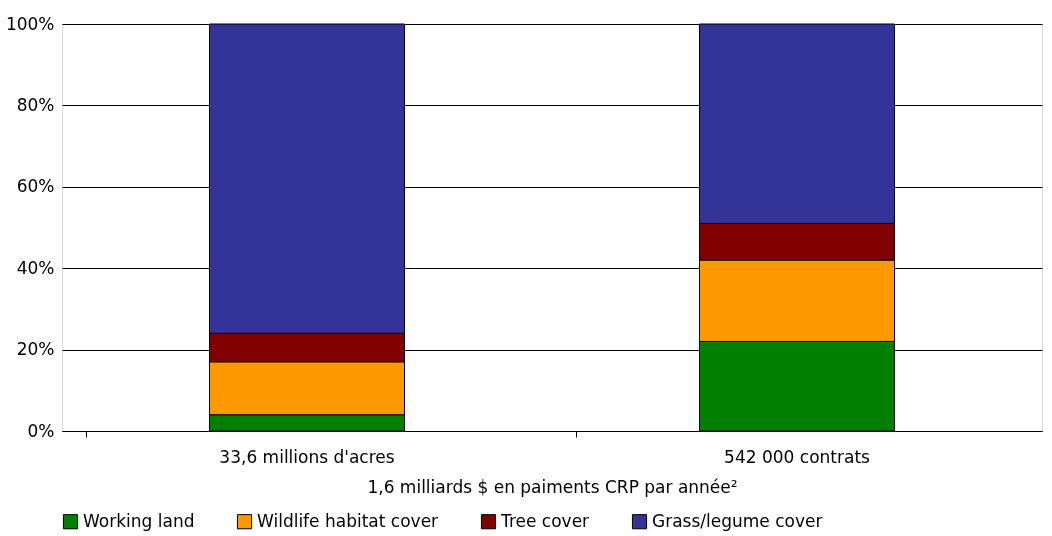 Image resolution: width=1052 pixels, height=536 pixels. What do you see at coordinates (35, 186) in the screenshot?
I see `y-tick-label: 60%` at bounding box center [35, 186].